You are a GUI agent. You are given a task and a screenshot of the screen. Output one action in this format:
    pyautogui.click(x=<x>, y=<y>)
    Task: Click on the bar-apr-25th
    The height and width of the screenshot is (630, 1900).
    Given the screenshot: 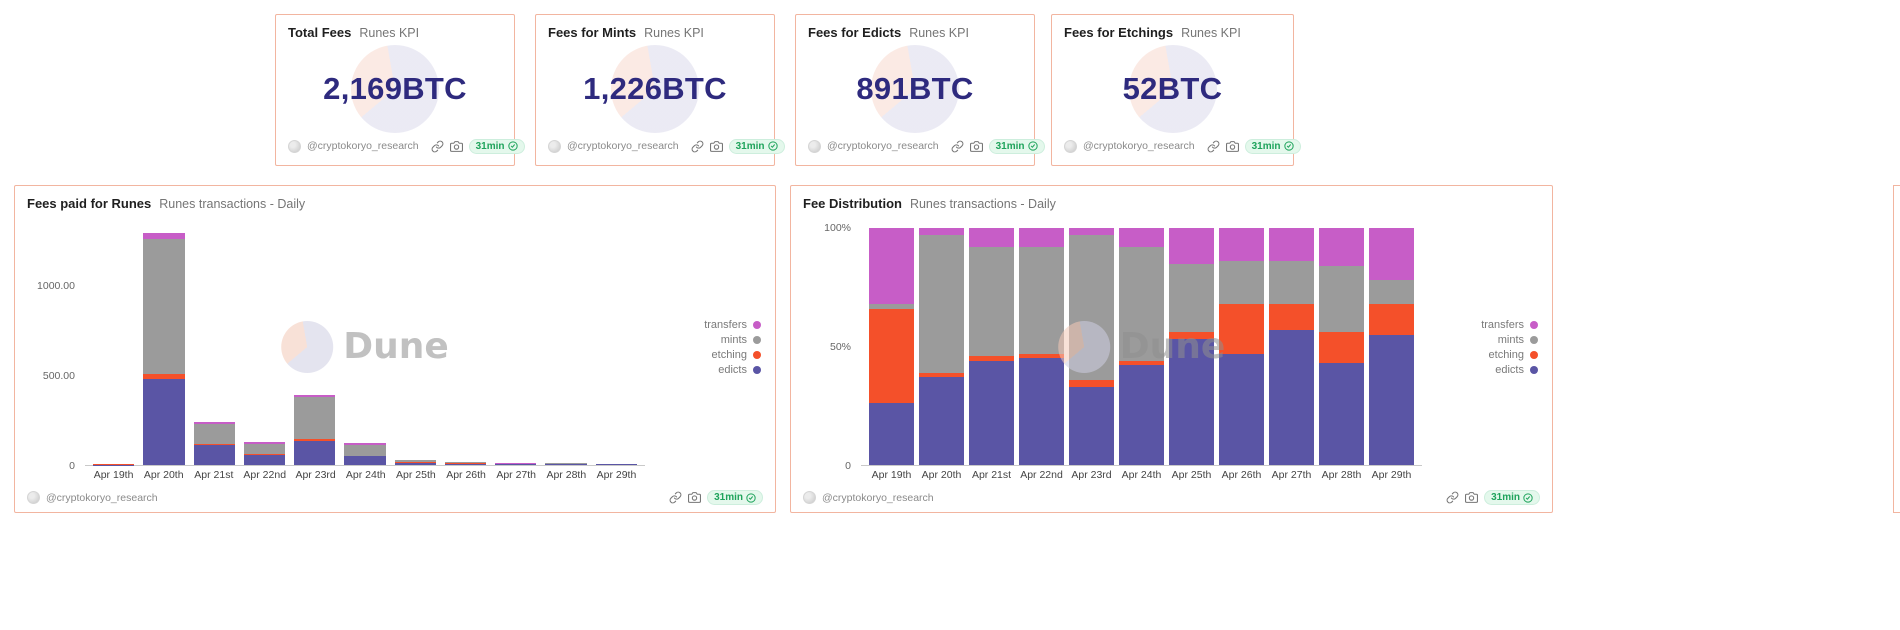 What is the action you would take?
    pyautogui.click(x=415, y=346)
    